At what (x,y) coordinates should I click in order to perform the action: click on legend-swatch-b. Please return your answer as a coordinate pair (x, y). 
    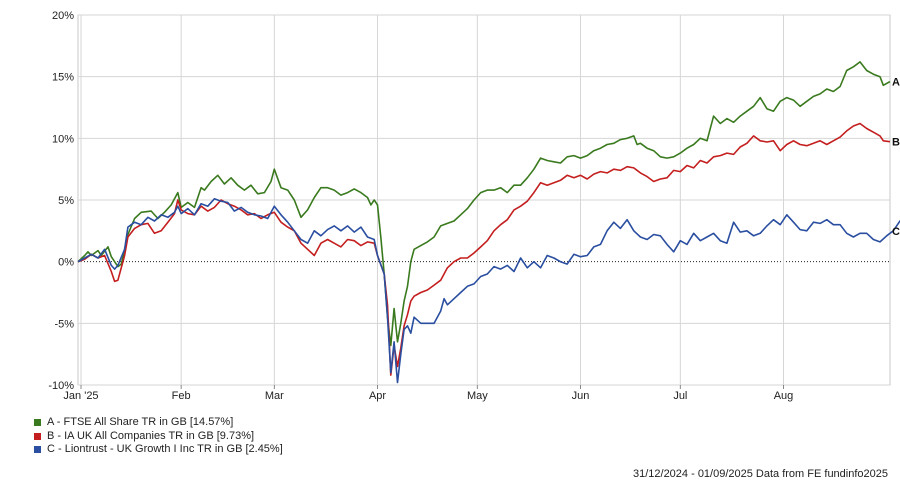
    Looking at the image, I should click on (37, 436).